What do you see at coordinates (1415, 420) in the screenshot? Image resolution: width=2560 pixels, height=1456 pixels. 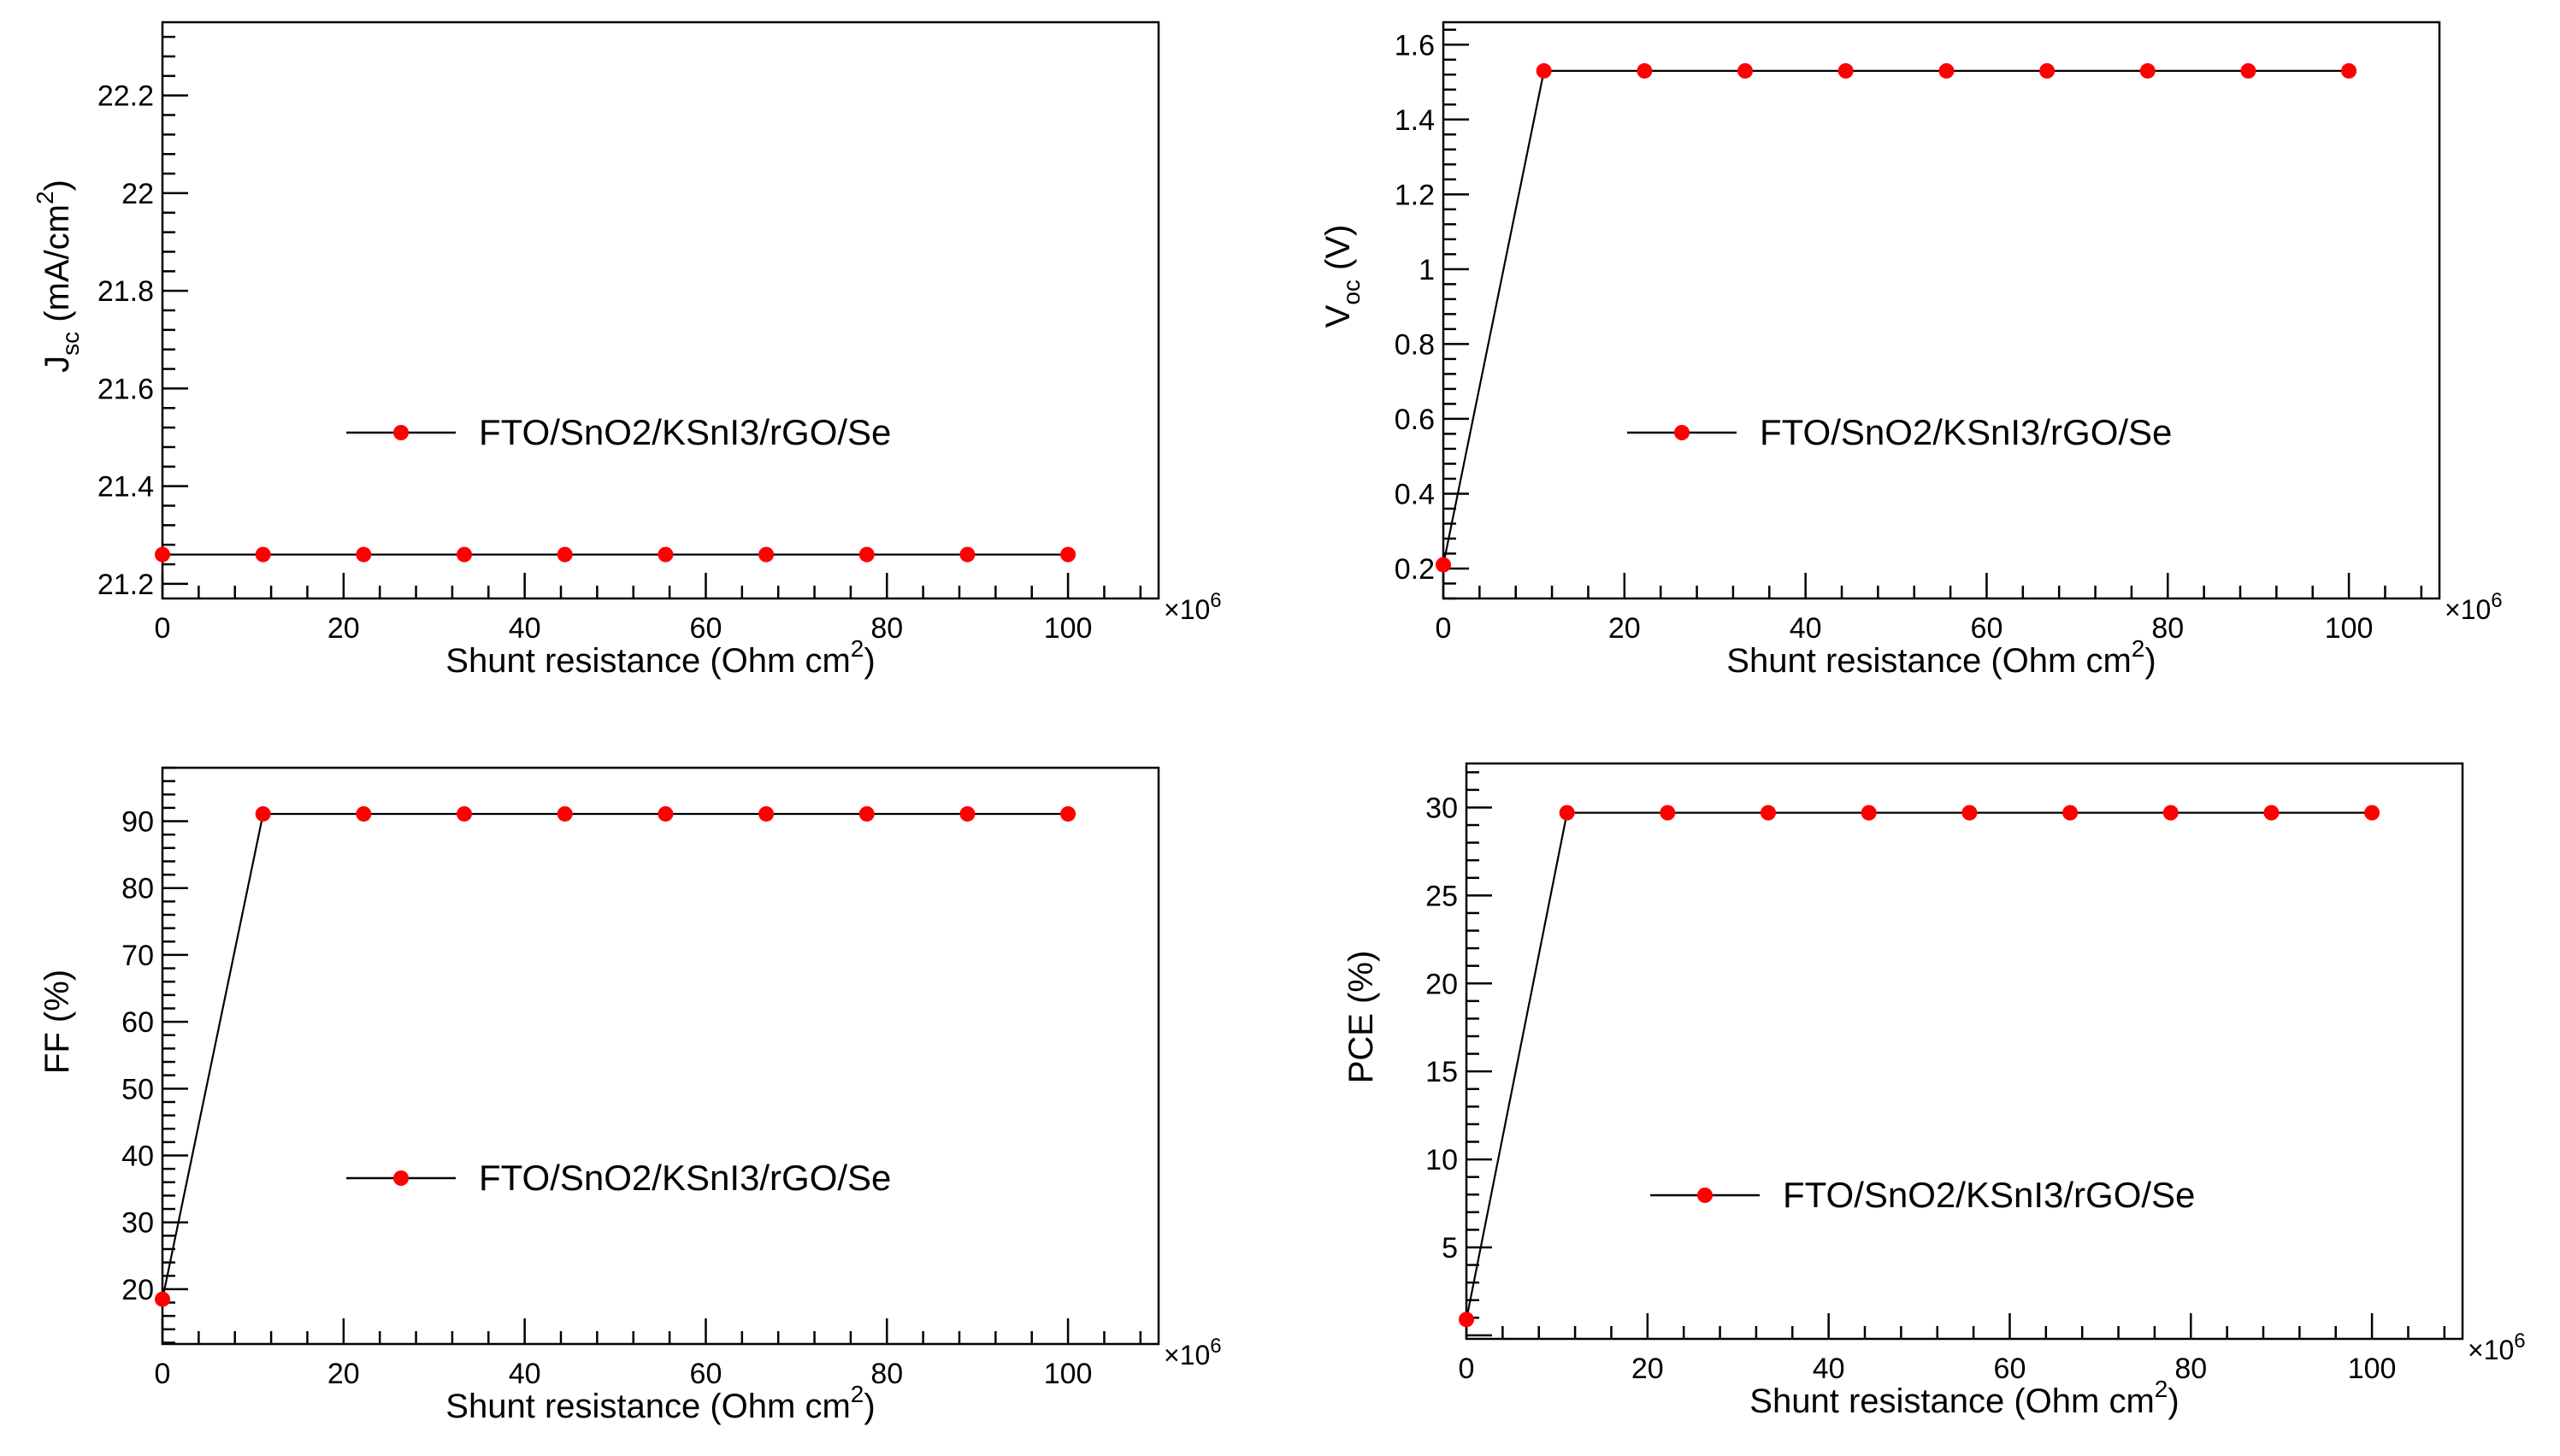 I see `y-tick-label: 0.6` at bounding box center [1415, 420].